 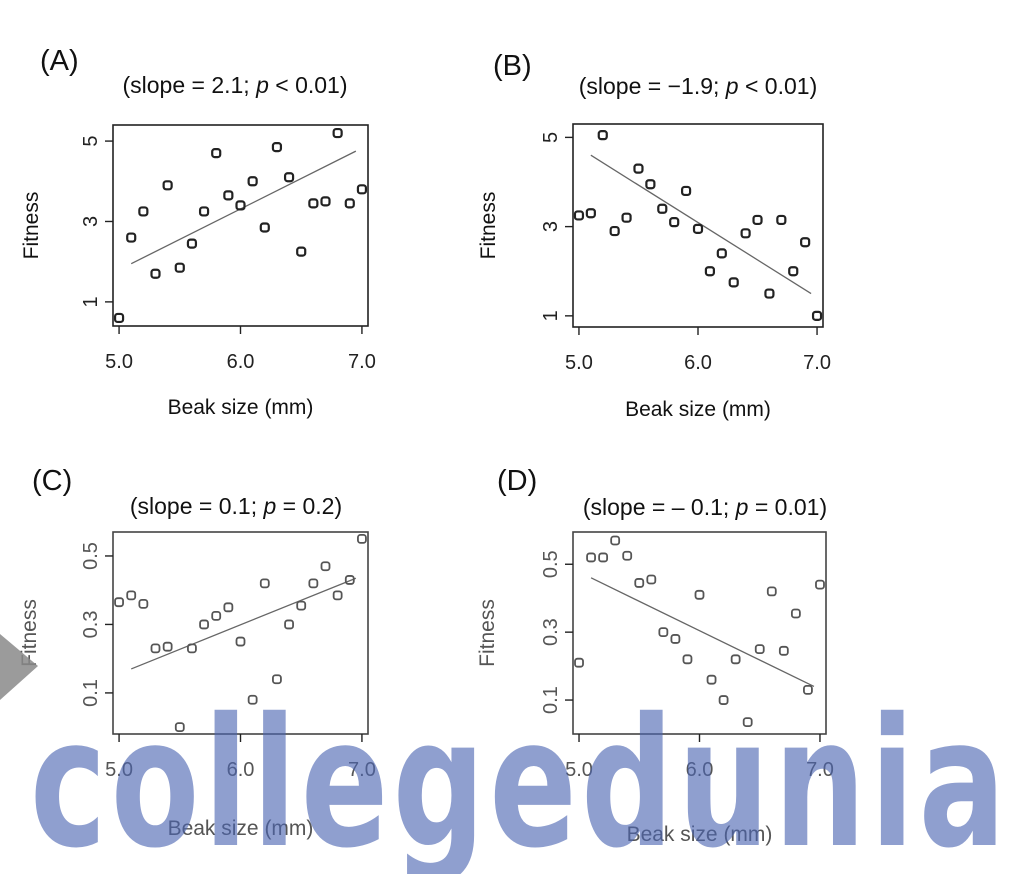 What do you see at coordinates (240, 225) in the screenshot?
I see `plot-frame` at bounding box center [240, 225].